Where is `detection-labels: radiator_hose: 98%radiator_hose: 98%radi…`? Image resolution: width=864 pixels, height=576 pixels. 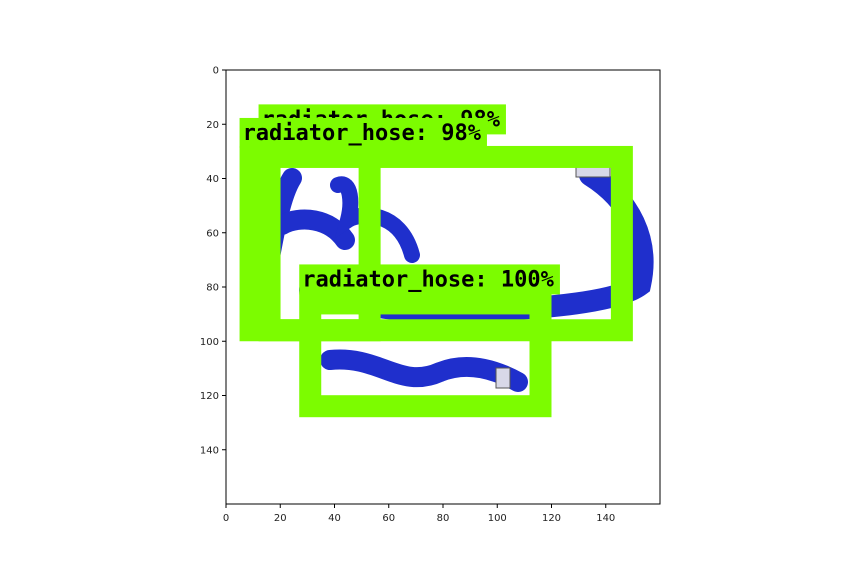 detection-labels: radiator_hose: 98%radiator_hose: 98%radi… is located at coordinates (399, 199).